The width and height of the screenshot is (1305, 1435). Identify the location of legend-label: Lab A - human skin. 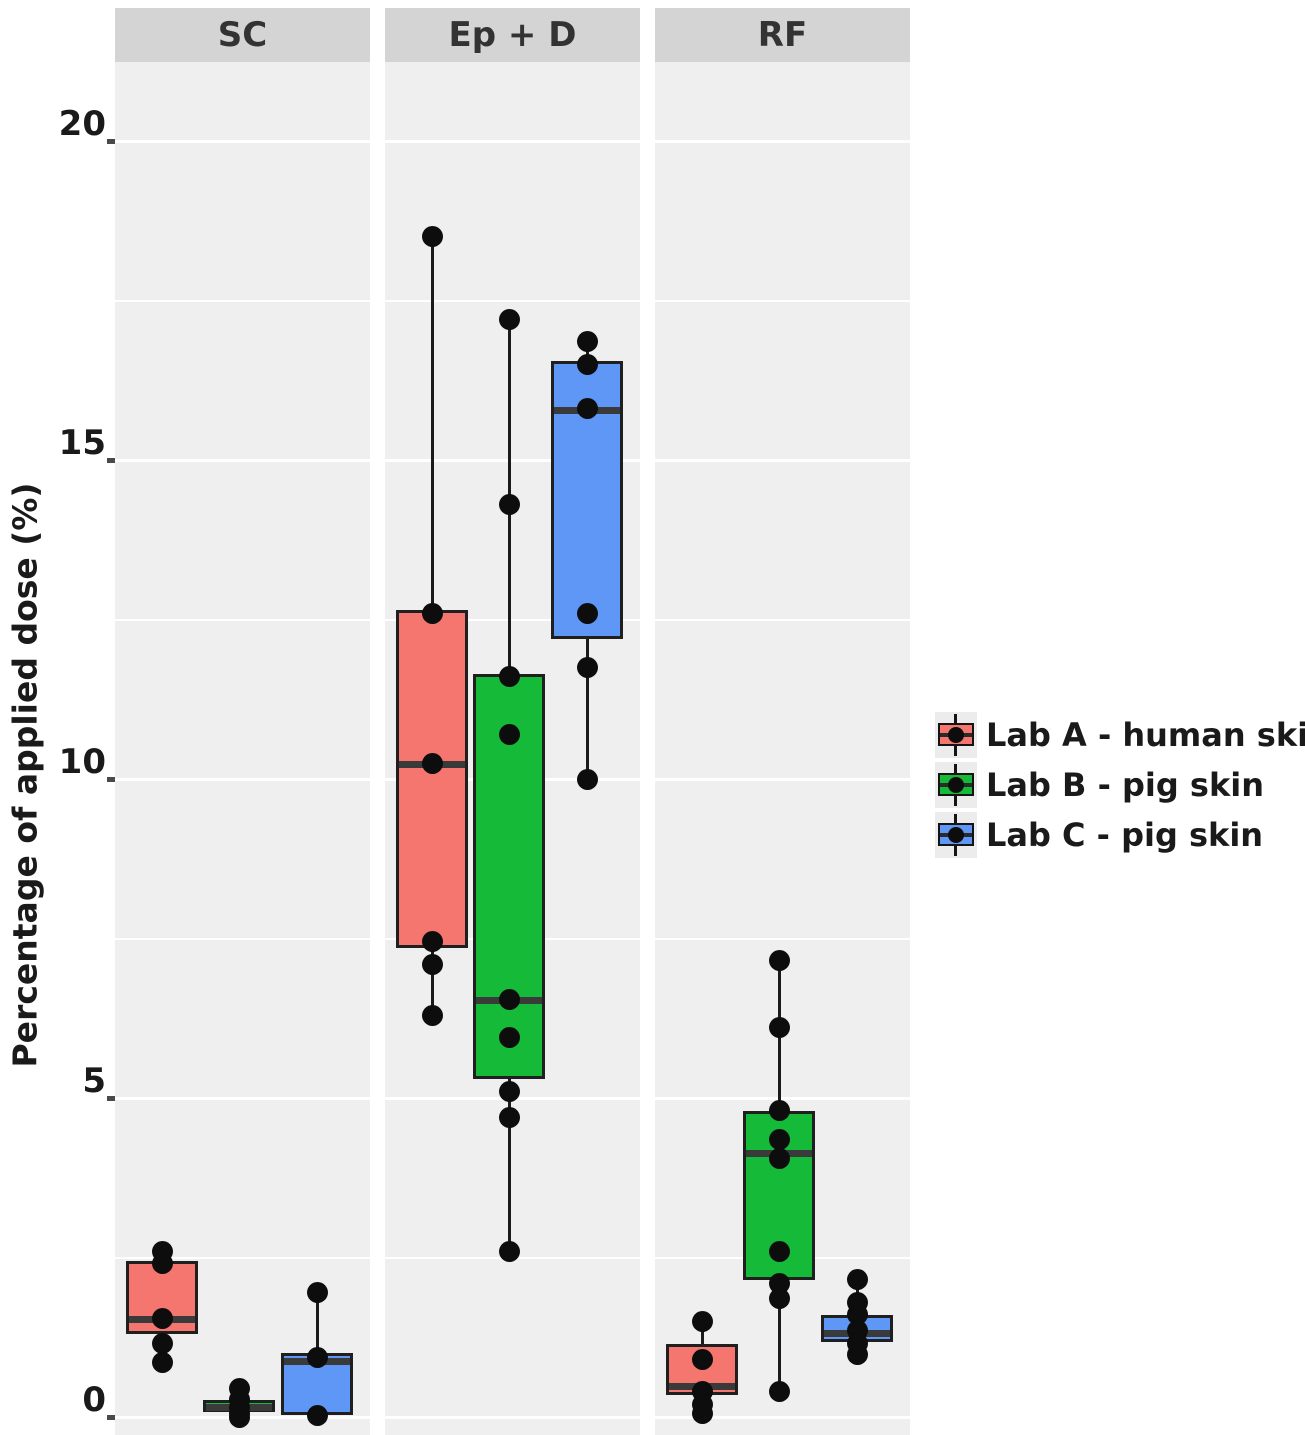
(1145, 735).